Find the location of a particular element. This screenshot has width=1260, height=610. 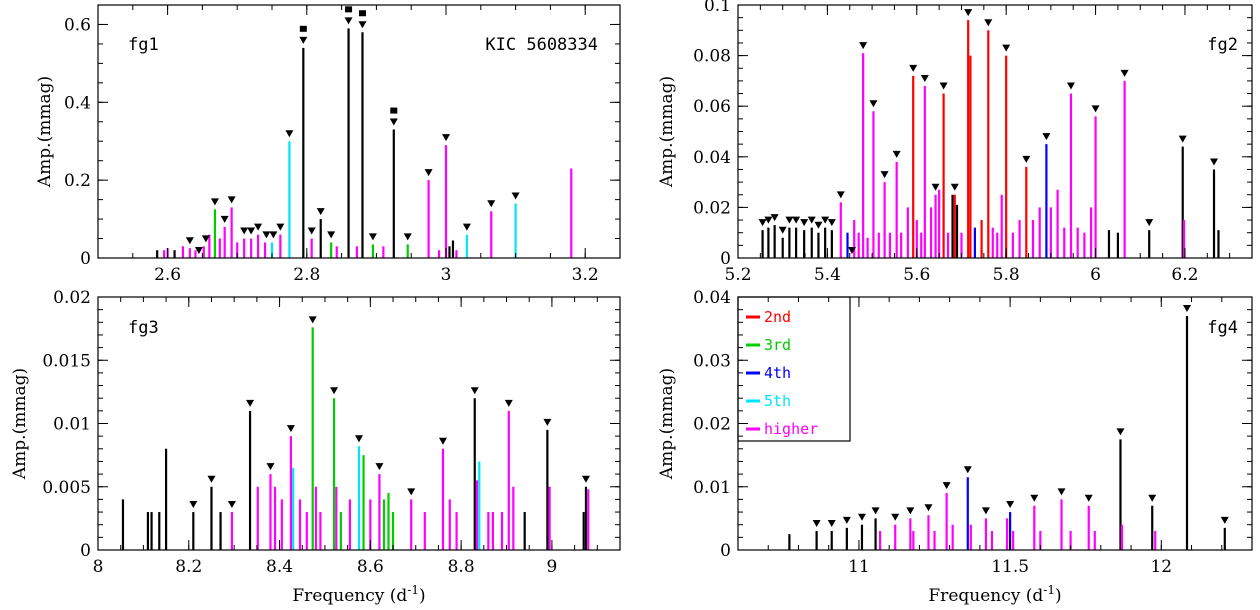

legend-entry-higher: higher is located at coordinates (782, 429).